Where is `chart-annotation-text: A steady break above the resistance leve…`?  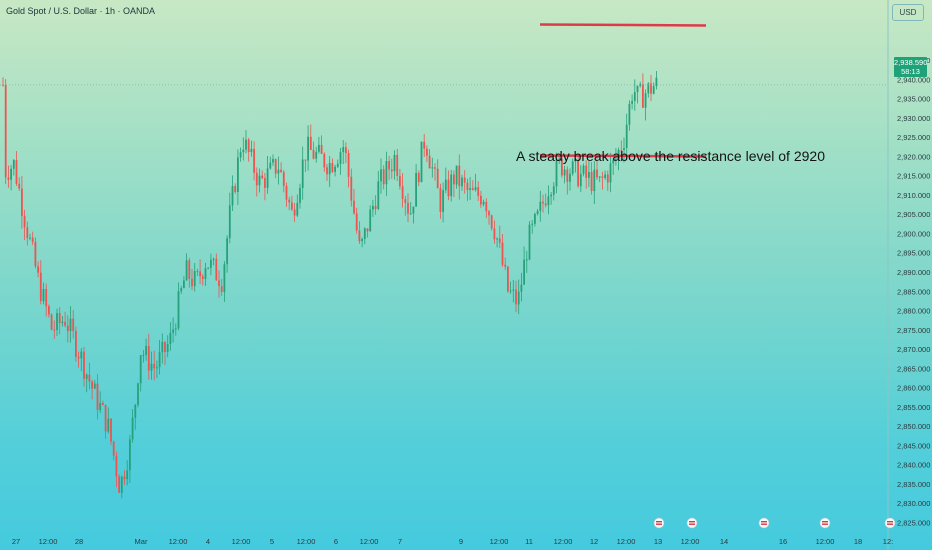
chart-annotation-text: A steady break above the resistance leve… is located at coordinates (670, 156).